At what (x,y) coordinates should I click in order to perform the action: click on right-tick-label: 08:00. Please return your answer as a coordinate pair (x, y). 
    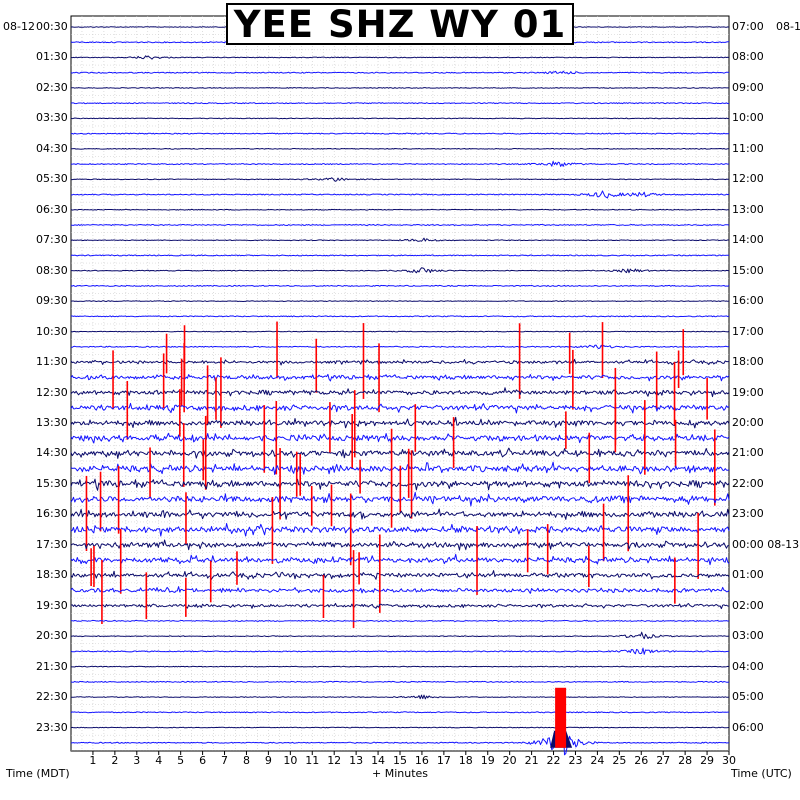
    Looking at the image, I should click on (748, 57).